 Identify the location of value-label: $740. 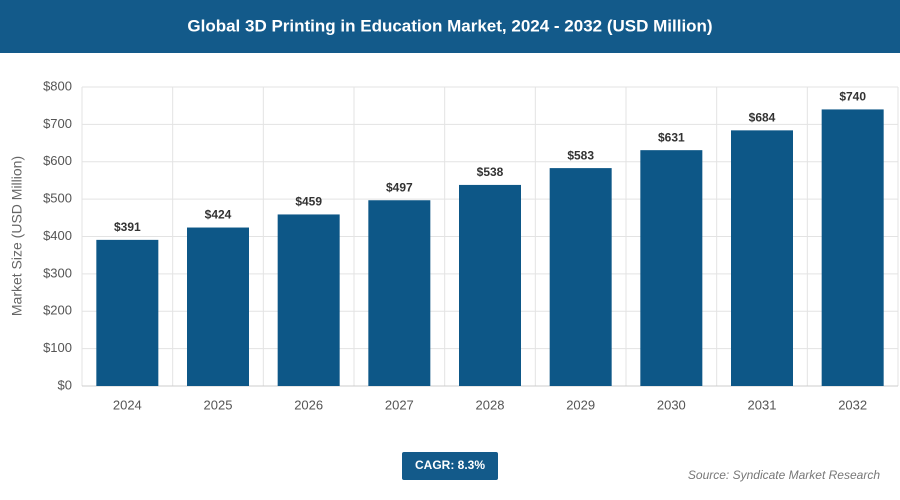
(852, 97).